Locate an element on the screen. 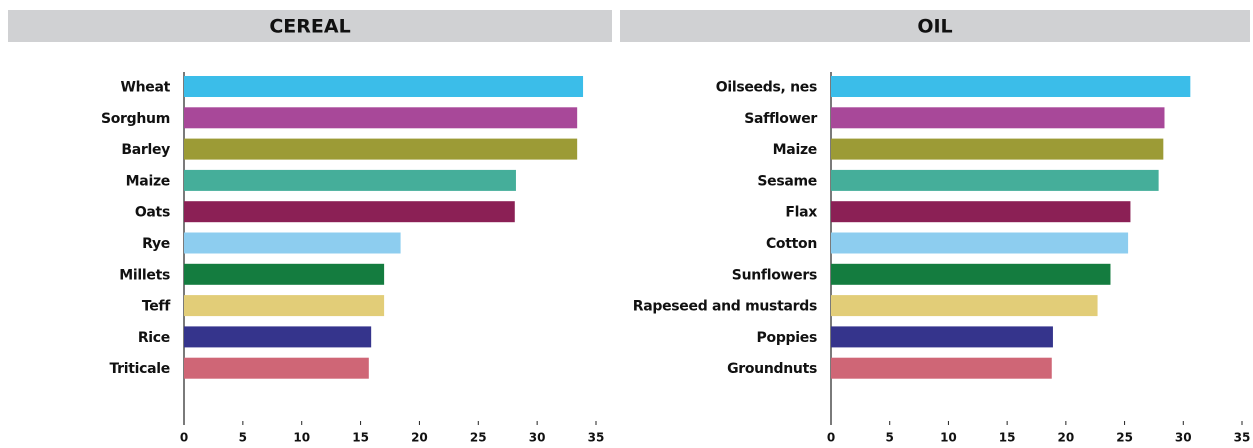 The height and width of the screenshot is (448, 1253). category-label: Rapeseed and mustards is located at coordinates (725, 307).